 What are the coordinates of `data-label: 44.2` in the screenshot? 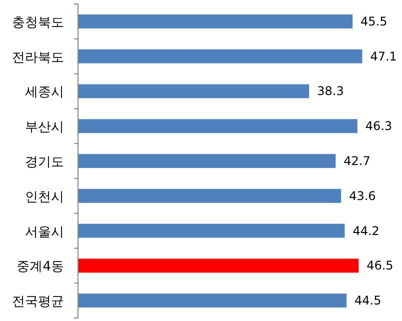 It's located at (366, 231).